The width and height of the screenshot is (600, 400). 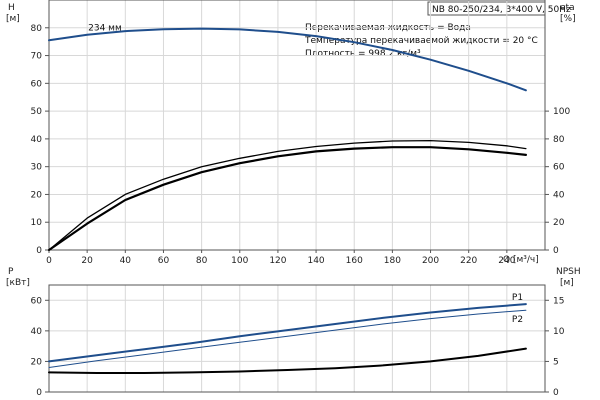 What do you see at coordinates (506, 261) in the screenshot?
I see `x-tick-label: 240` at bounding box center [506, 261].